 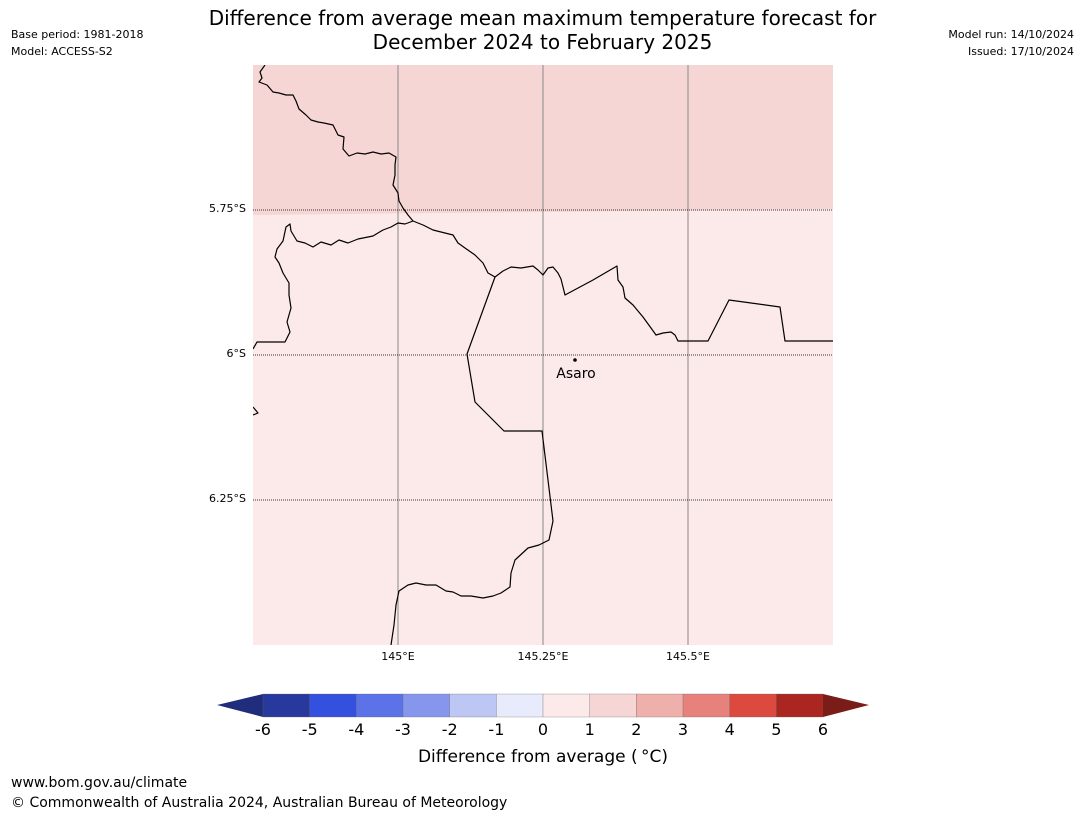 I want to click on lon-label-145-25e: 145.25°E, so click(x=543, y=656).